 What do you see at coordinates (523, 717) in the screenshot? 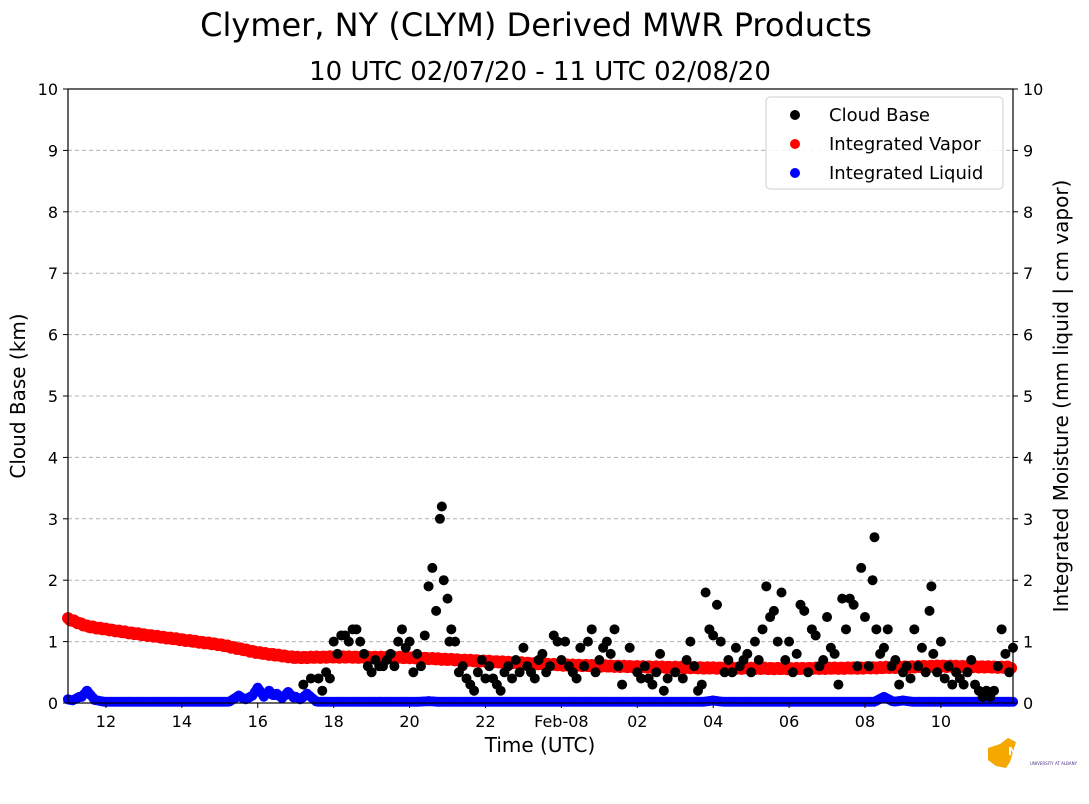
I see `x-axis-ticks: 12 14 16 18 20 22 Feb-08 02 04 06 08 10` at bounding box center [523, 717].